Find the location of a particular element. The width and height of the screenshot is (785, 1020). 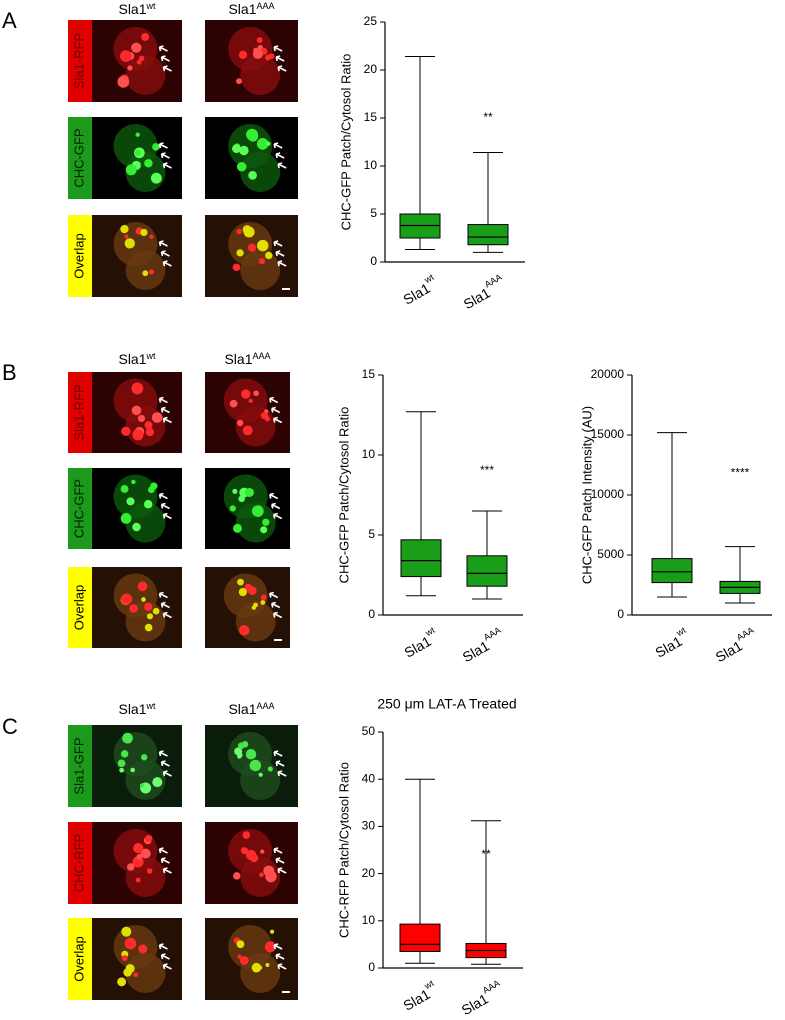

column-header: Sla1wt is located at coordinates (137, 709).